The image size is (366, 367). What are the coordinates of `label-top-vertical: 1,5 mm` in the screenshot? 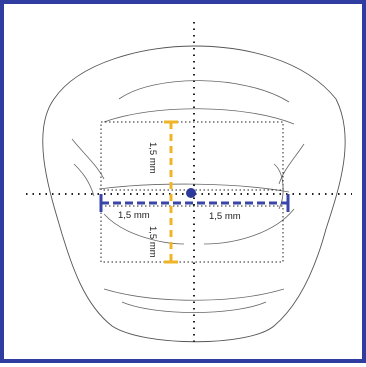 It's located at (152, 158).